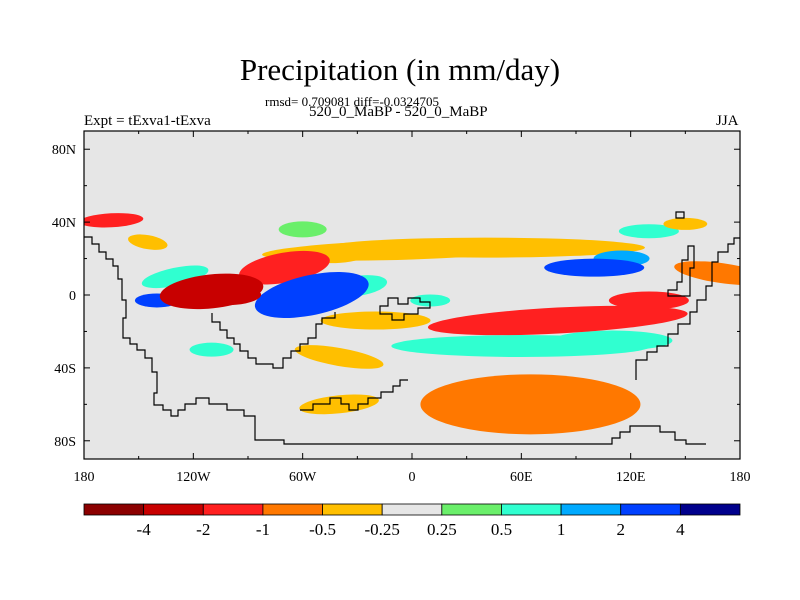 The width and height of the screenshot is (800, 600). Describe the element at coordinates (147, 121) in the screenshot. I see `experiment-label: Expt = tExva1-tExva` at that location.